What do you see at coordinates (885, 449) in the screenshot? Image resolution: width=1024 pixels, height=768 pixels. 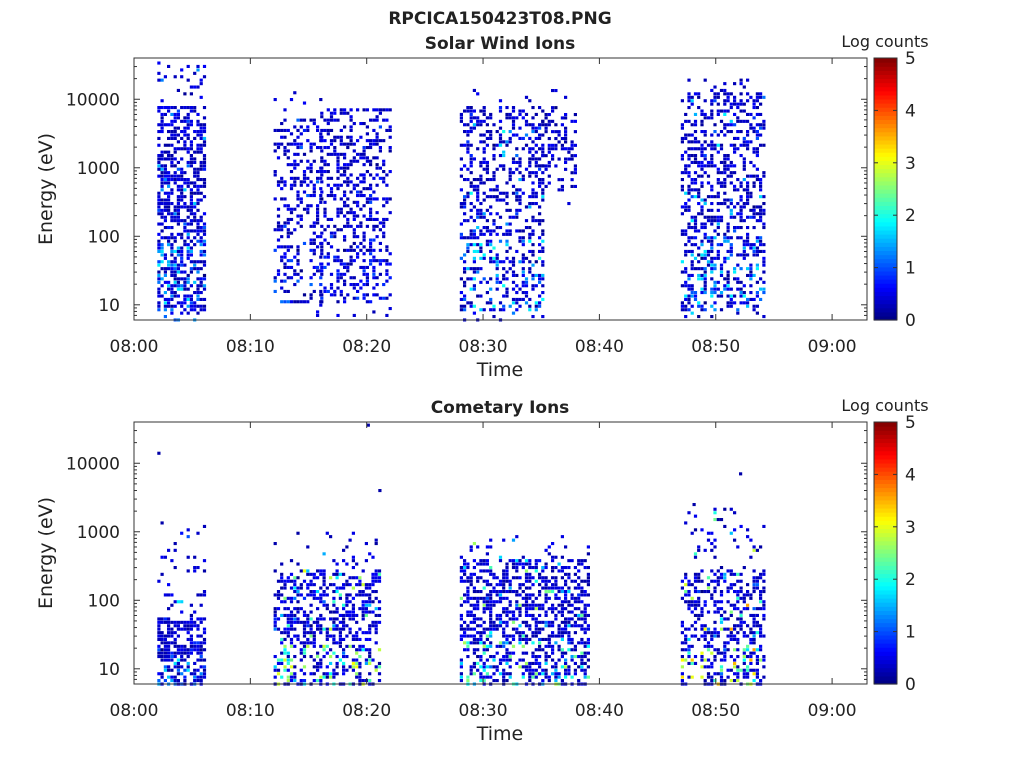 I see `colorbar-segment` at bounding box center [885, 449].